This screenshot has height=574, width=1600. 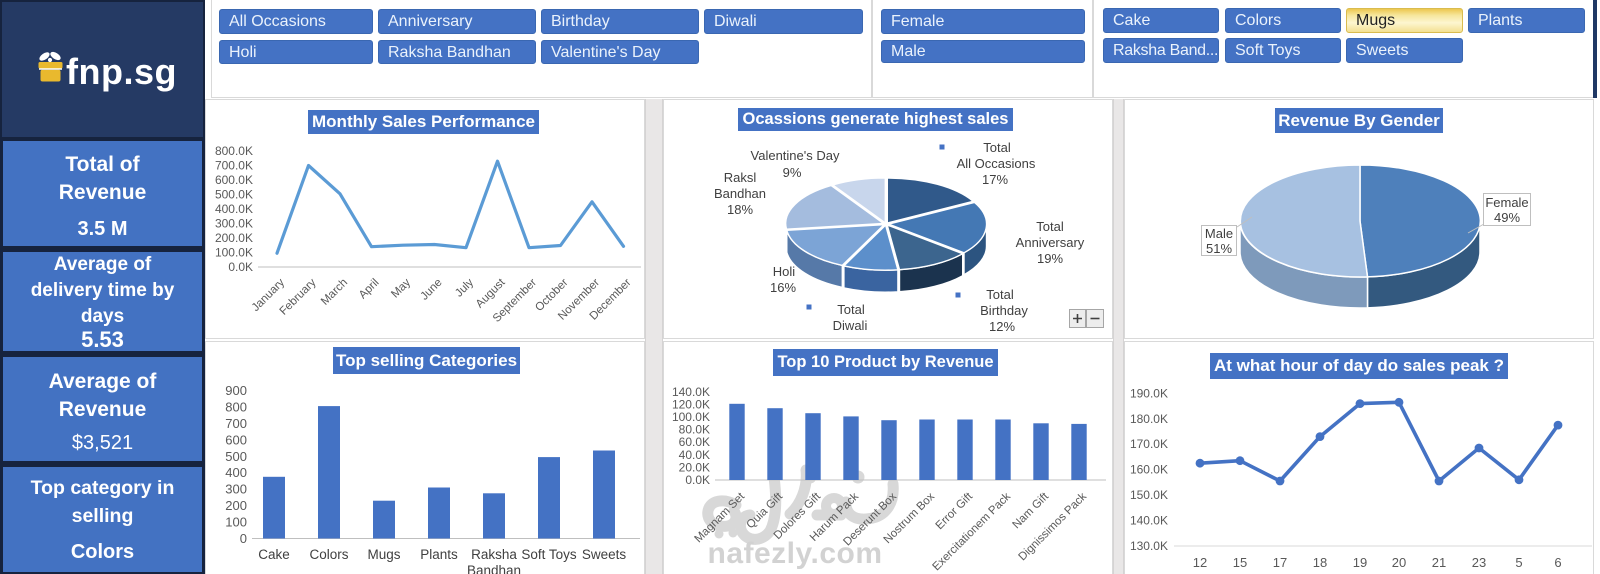 What do you see at coordinates (234, 209) in the screenshot?
I see `svg-text: 400.0K` at bounding box center [234, 209].